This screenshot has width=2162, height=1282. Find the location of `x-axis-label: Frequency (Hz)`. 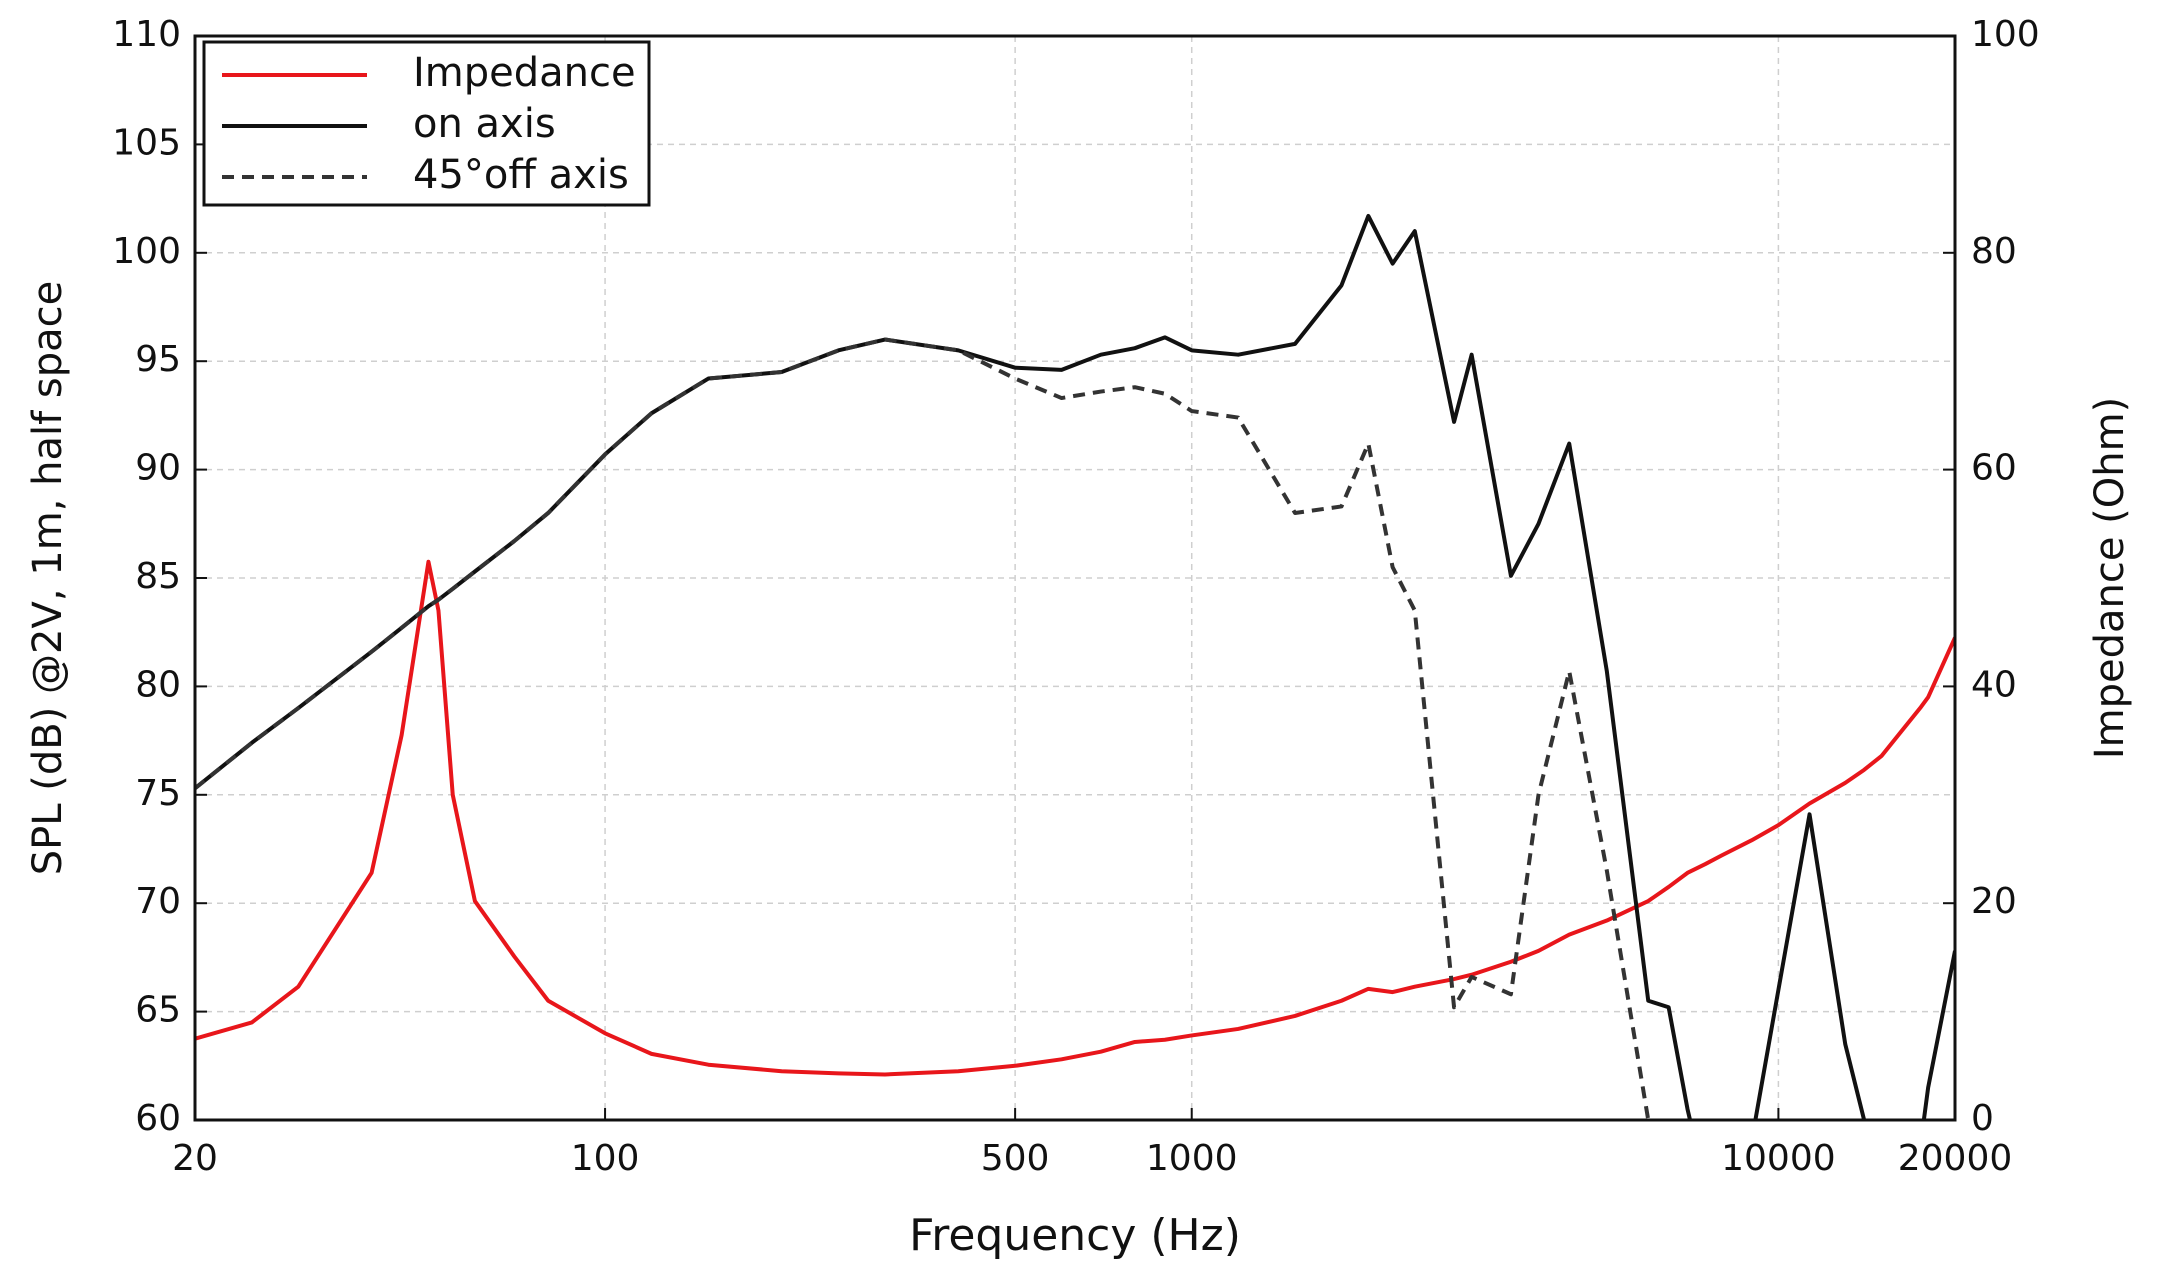

x-axis-label: Frequency (Hz) is located at coordinates (1075, 1235).